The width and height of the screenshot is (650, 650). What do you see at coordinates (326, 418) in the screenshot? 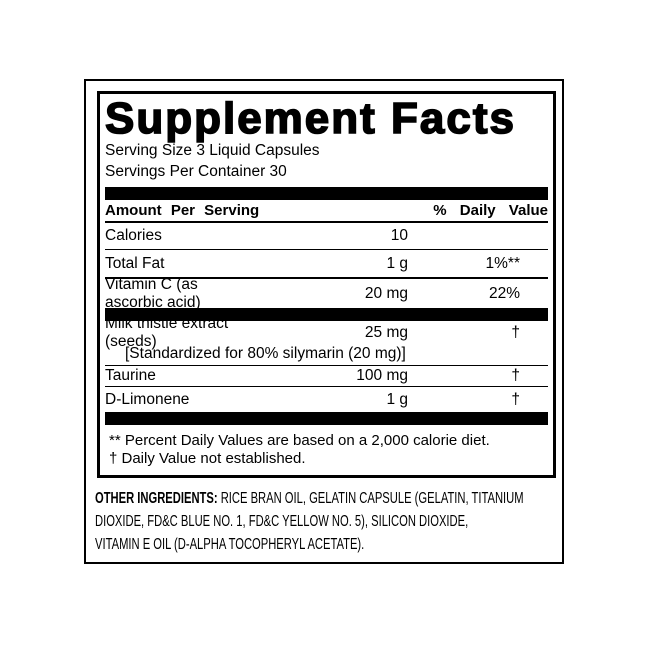
I see `thick-divider-bottom` at bounding box center [326, 418].